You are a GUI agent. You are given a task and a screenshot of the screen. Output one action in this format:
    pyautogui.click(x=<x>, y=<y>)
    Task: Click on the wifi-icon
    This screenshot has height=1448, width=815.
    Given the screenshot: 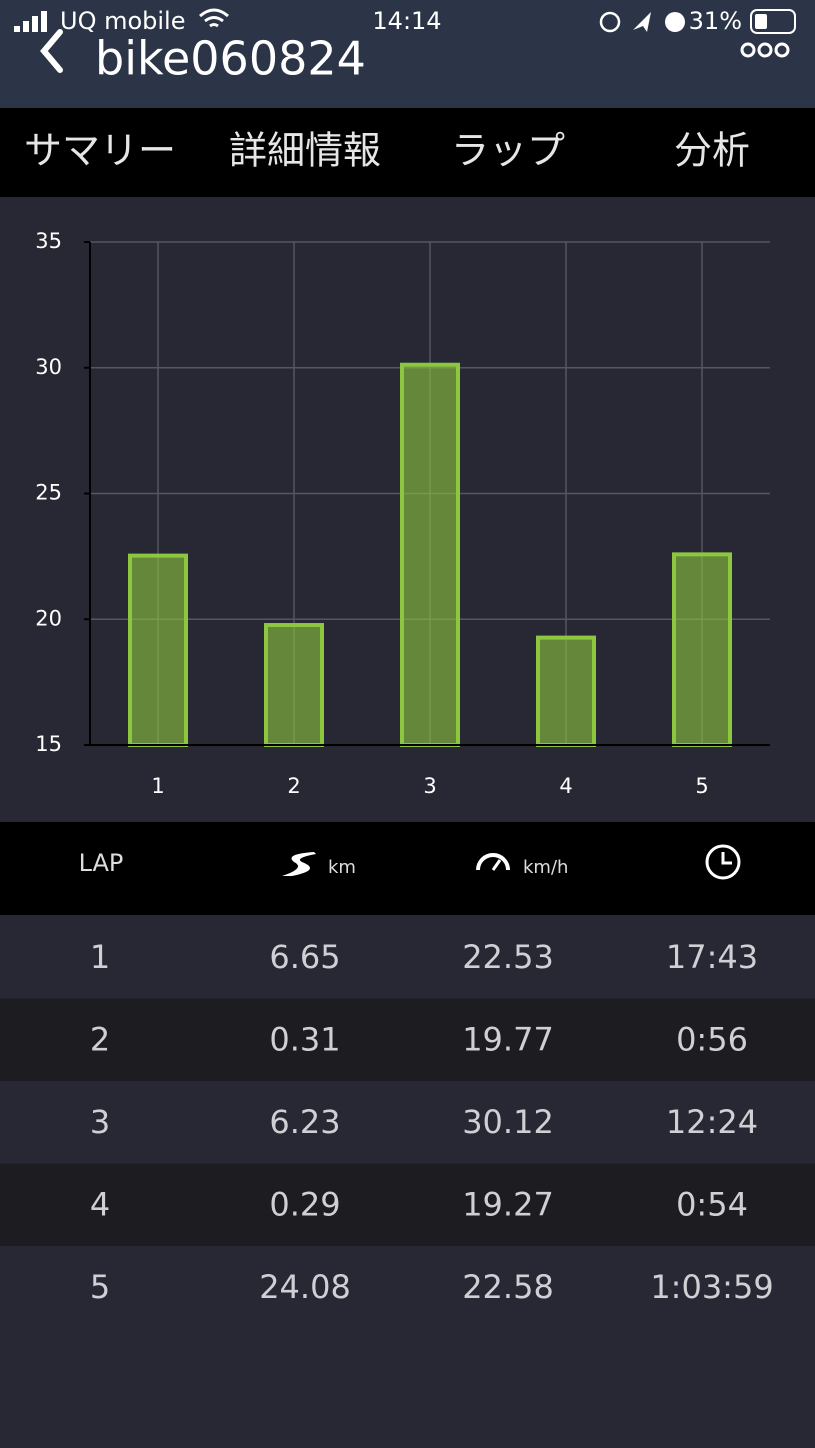 What is the action you would take?
    pyautogui.click(x=214, y=18)
    